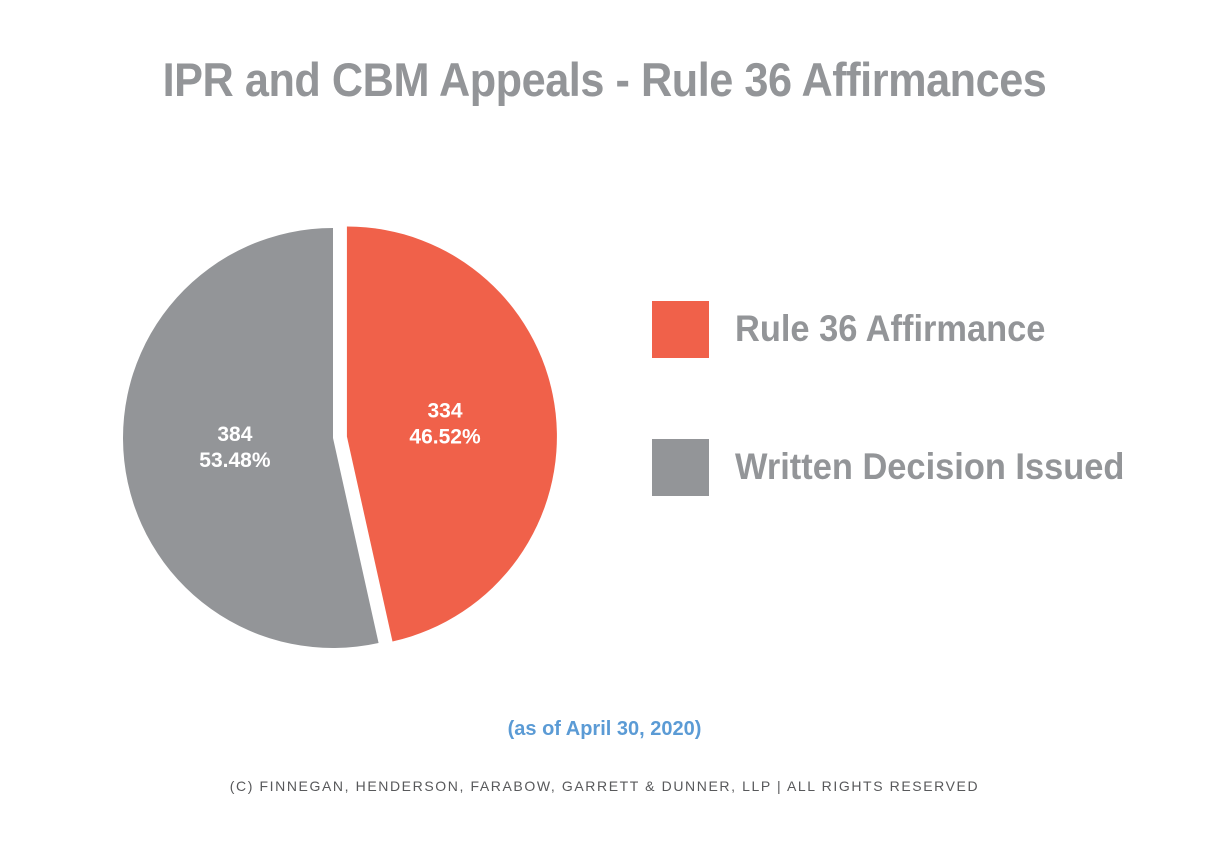 This screenshot has height=844, width=1209. I want to click on legend-item-rule-36: Rule 36 Affirmance, so click(903, 329).